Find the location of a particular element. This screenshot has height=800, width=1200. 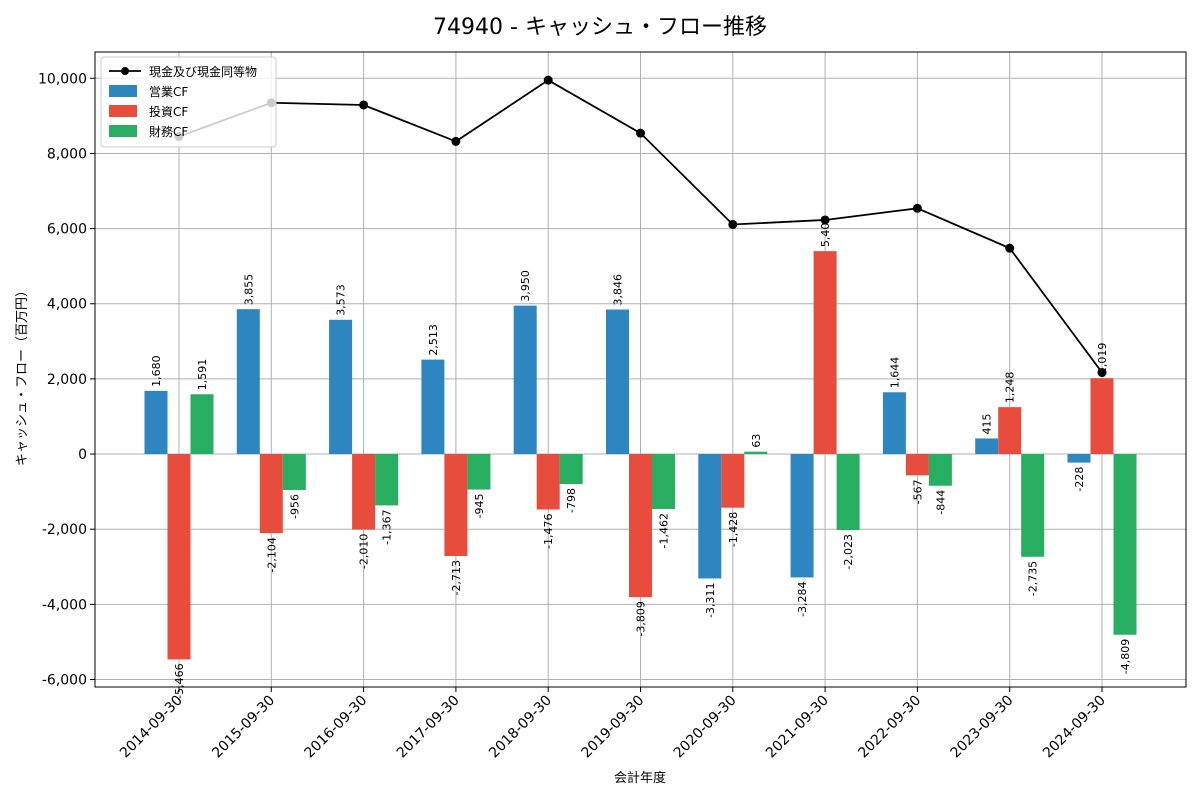

bar-財務CF-2022-09-30 is located at coordinates (940, 470).